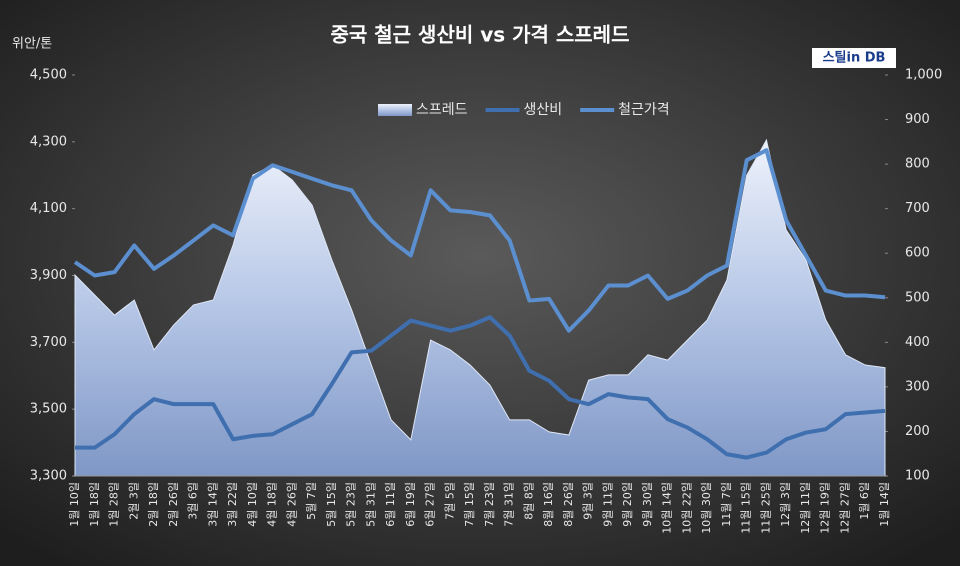 This screenshot has height=566, width=960. I want to click on legend-label: 생산비, so click(543, 110).